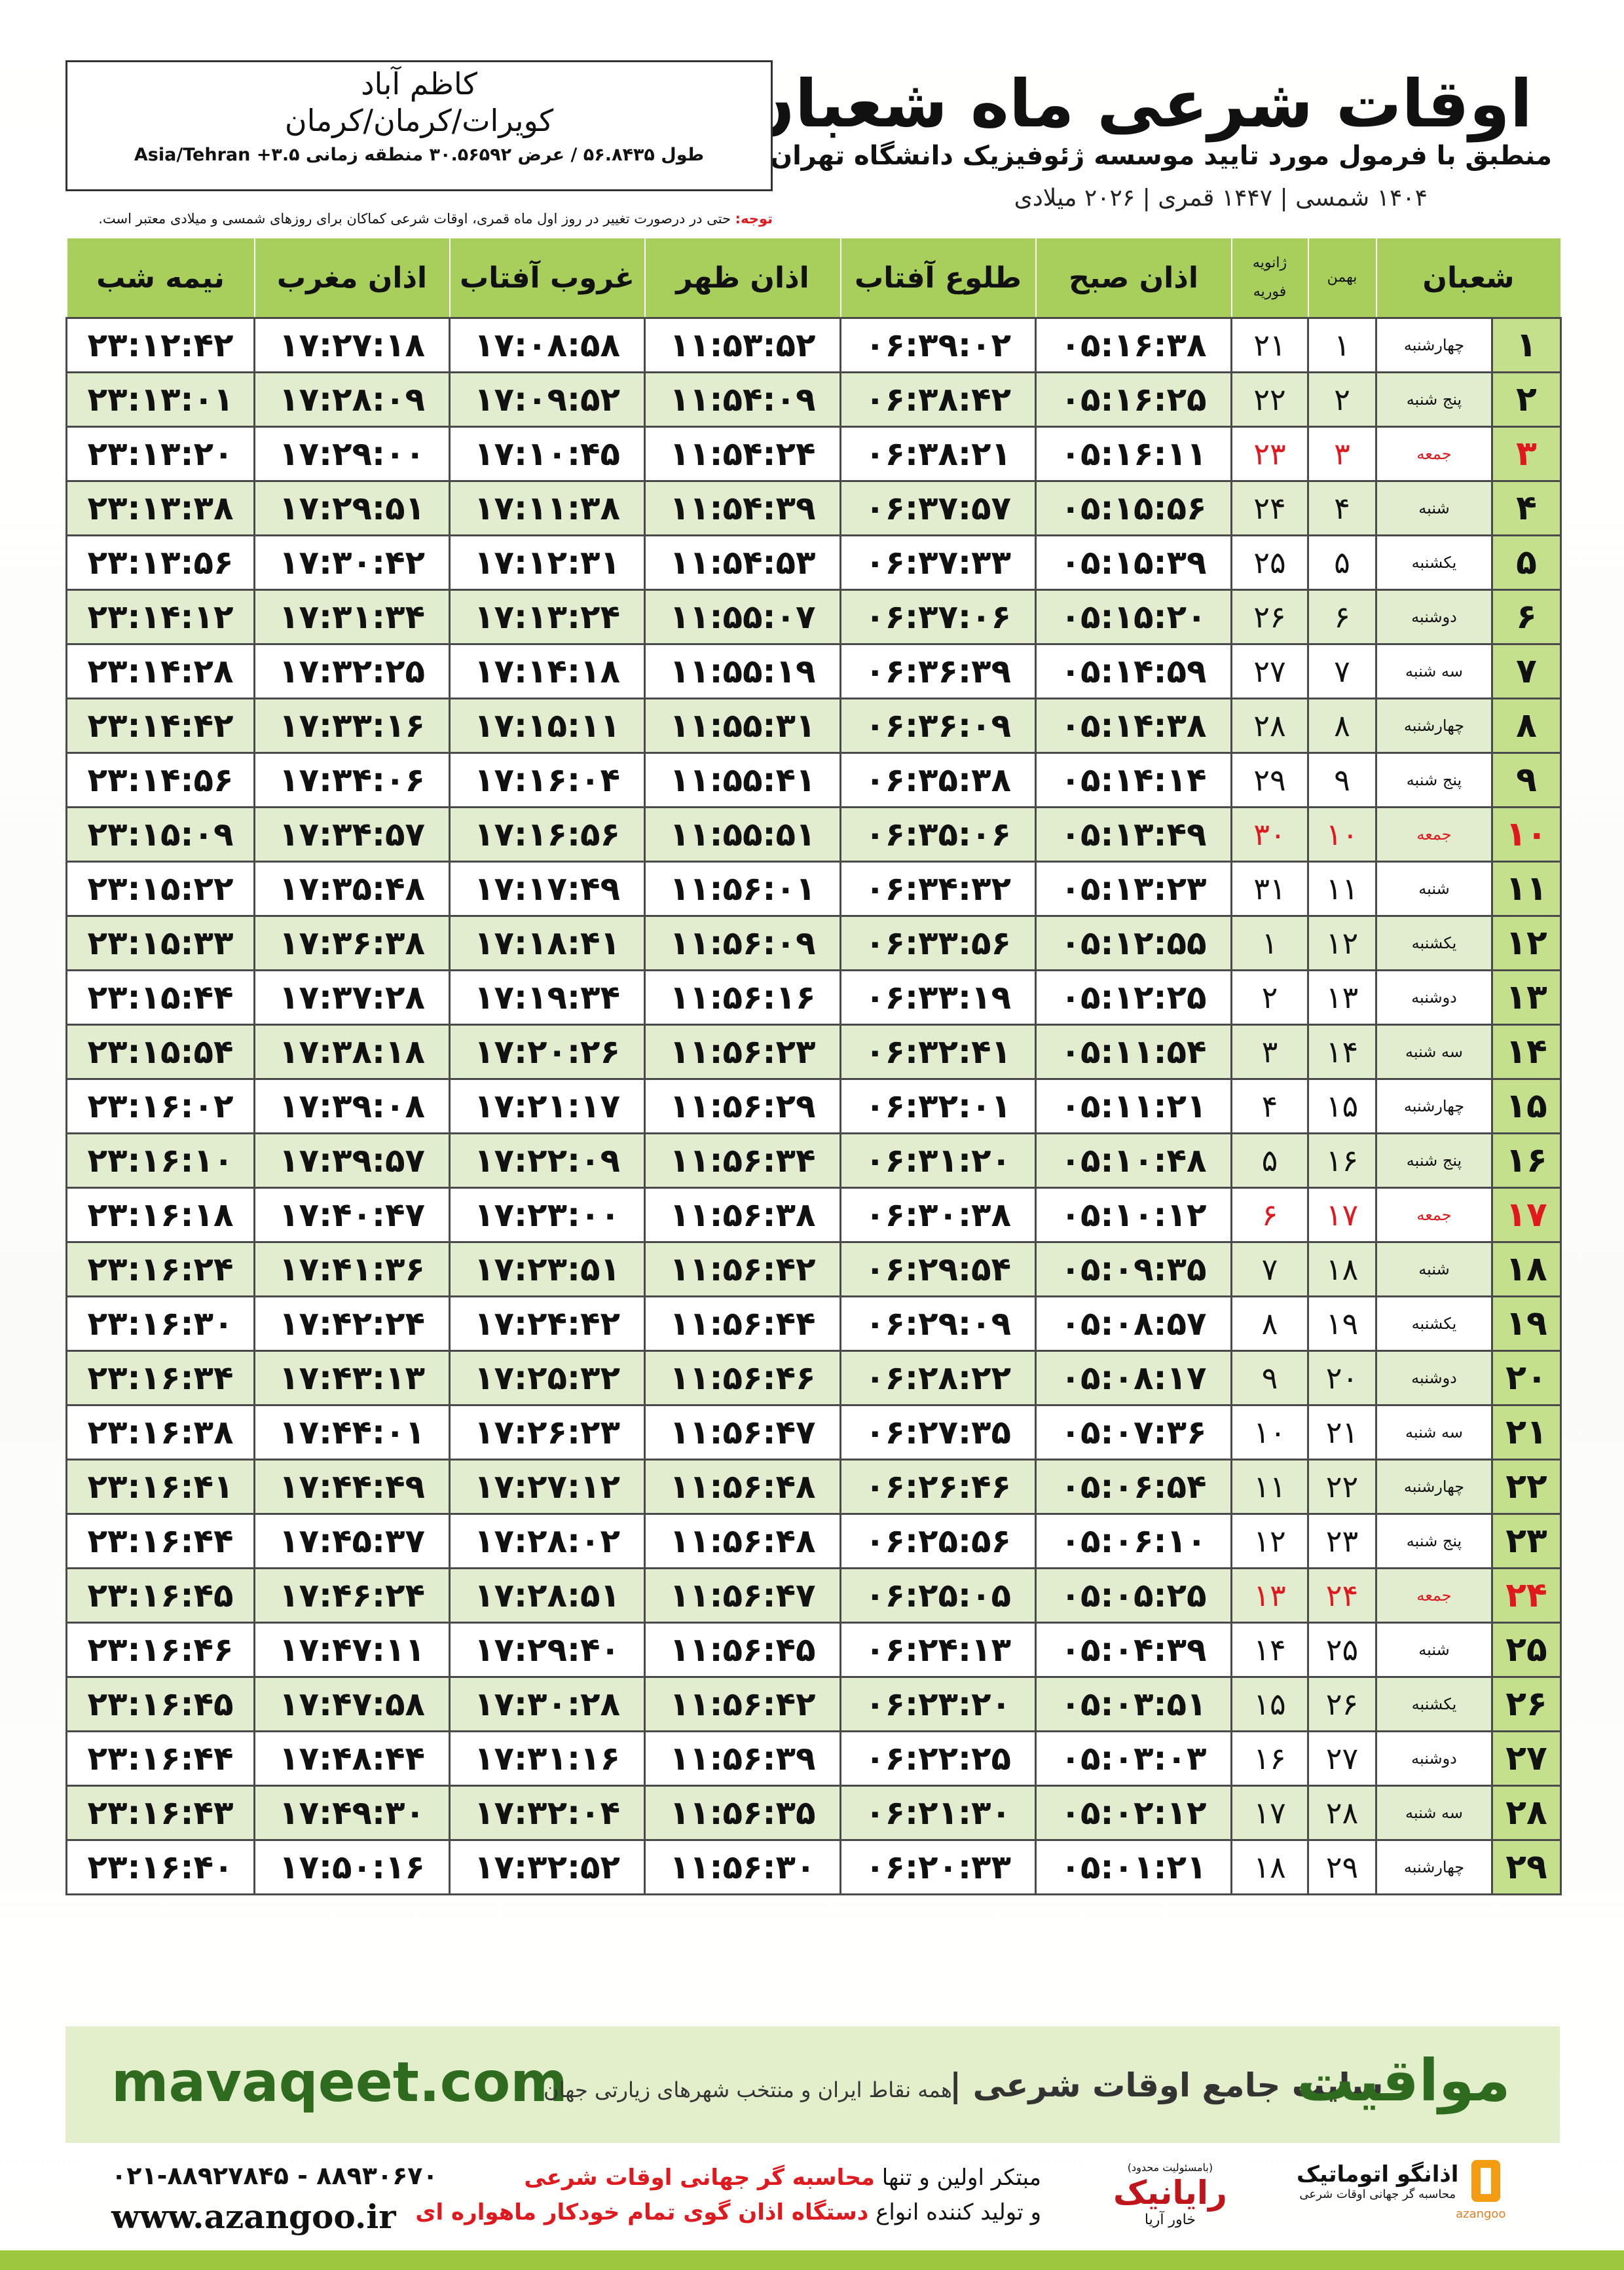  What do you see at coordinates (1486, 2181) in the screenshot?
I see `logo-icon` at bounding box center [1486, 2181].